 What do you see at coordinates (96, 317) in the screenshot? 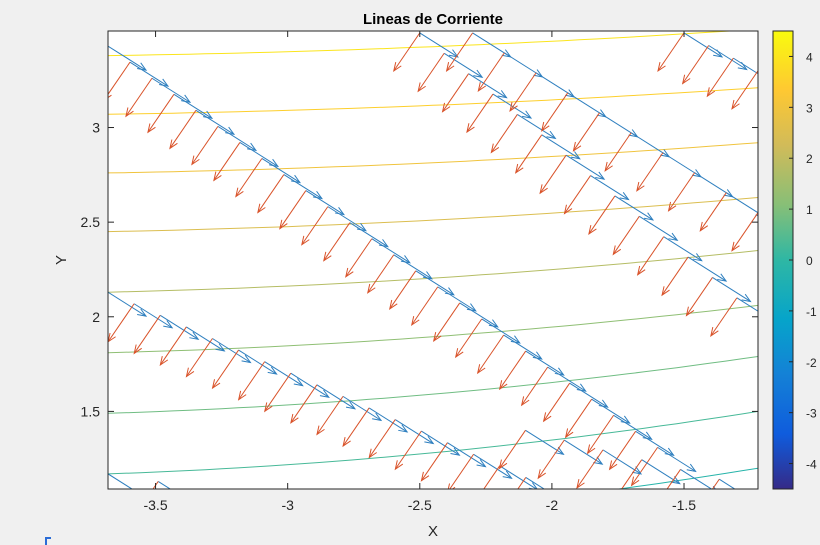
I see `y-tick-label: 2` at bounding box center [96, 317].